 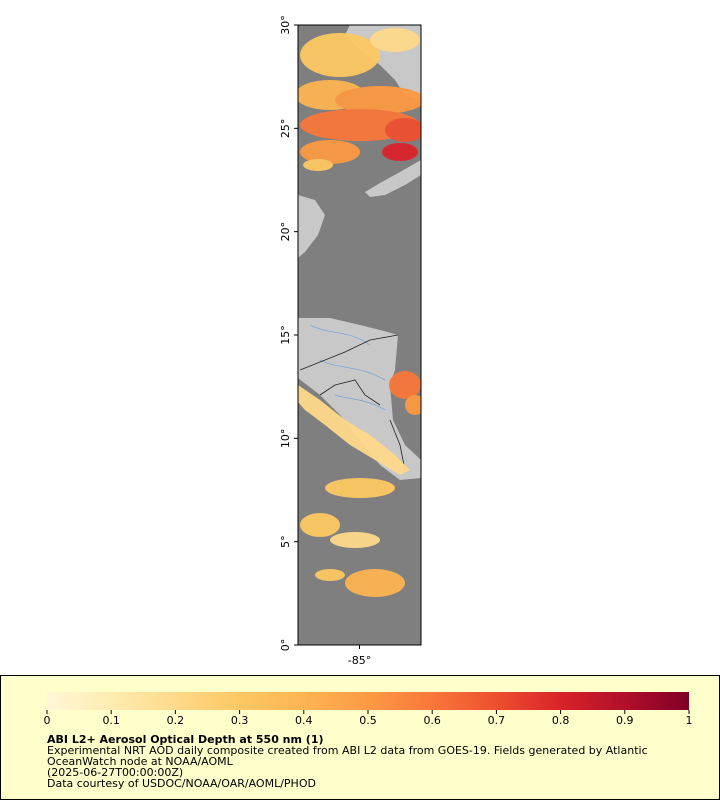 What do you see at coordinates (176, 720) in the screenshot?
I see `colorbar-tick-label: 0.2` at bounding box center [176, 720].